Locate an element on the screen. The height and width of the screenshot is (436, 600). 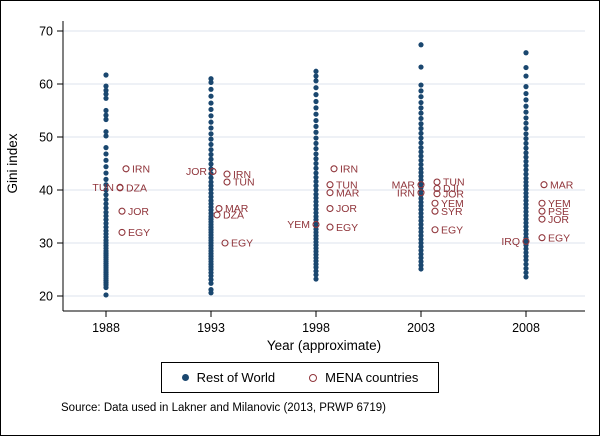
svg-text: 50 is located at coordinates (46, 137).